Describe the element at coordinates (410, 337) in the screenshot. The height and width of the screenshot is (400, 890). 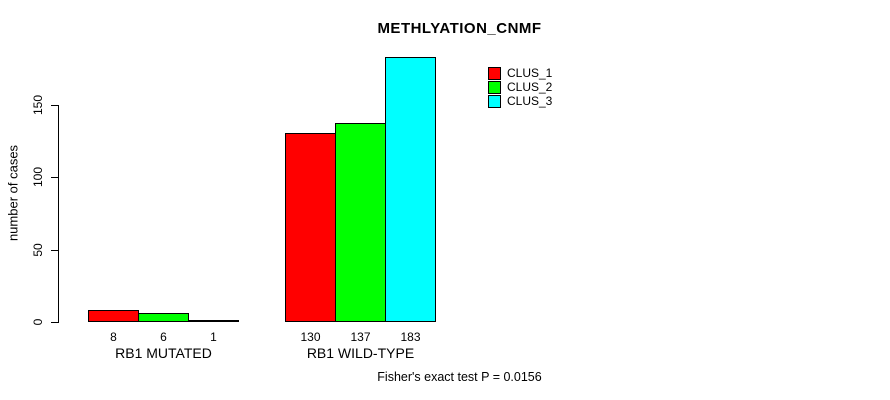
I see `bar-value-label: 183` at that location.